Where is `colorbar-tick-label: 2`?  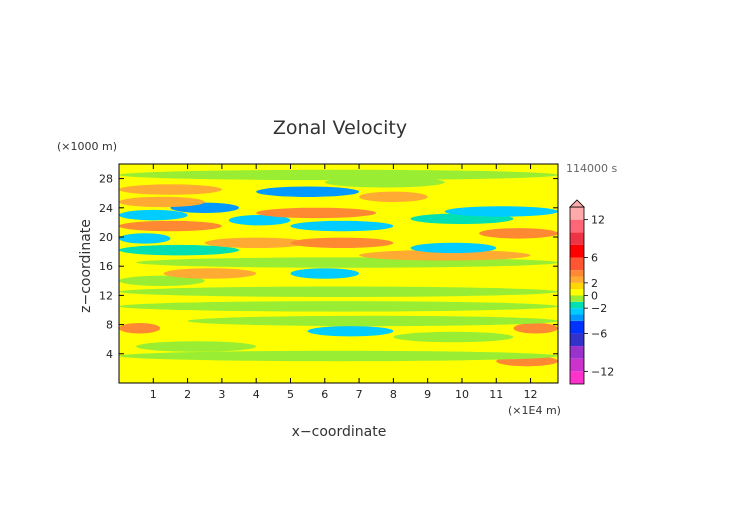
colorbar-tick-label: 2 is located at coordinates (594, 283).